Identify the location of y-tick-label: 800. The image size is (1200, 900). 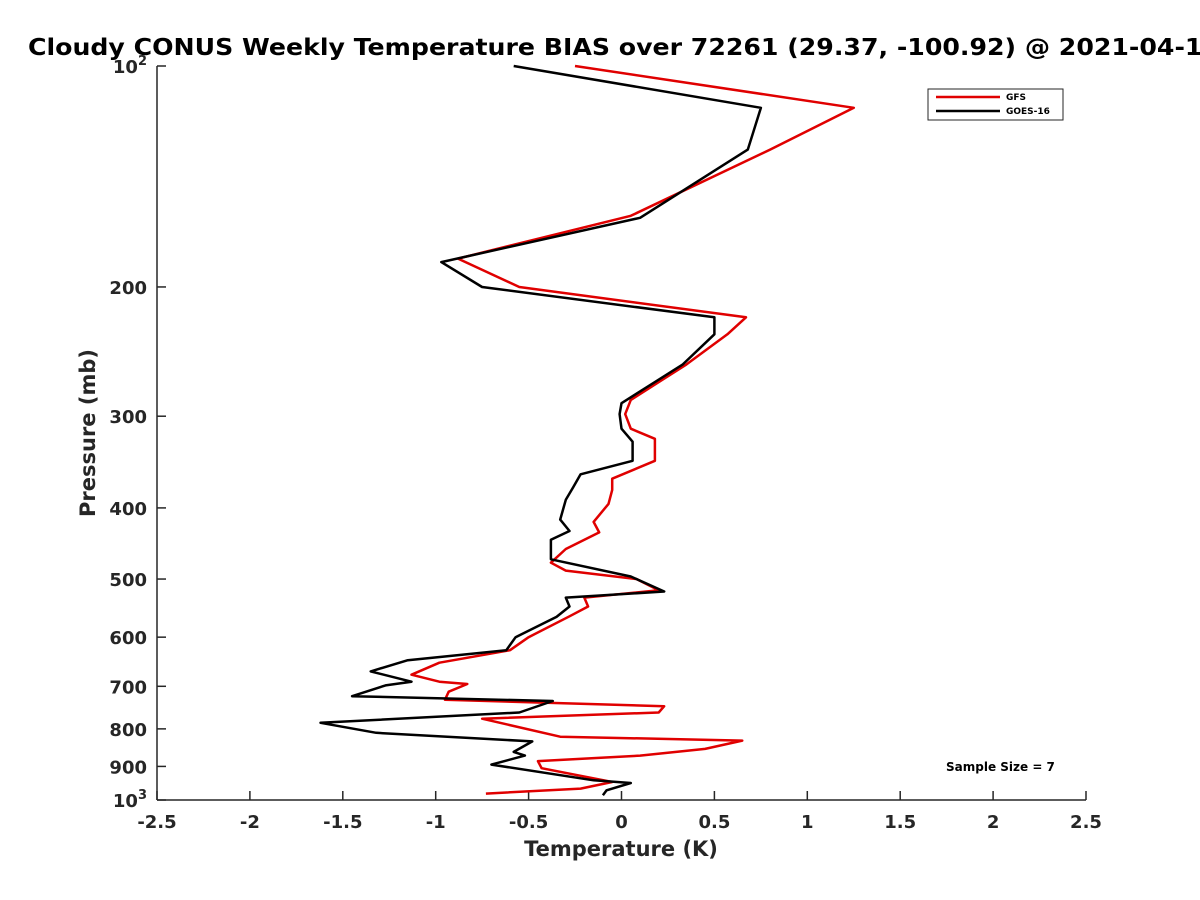
(128, 730).